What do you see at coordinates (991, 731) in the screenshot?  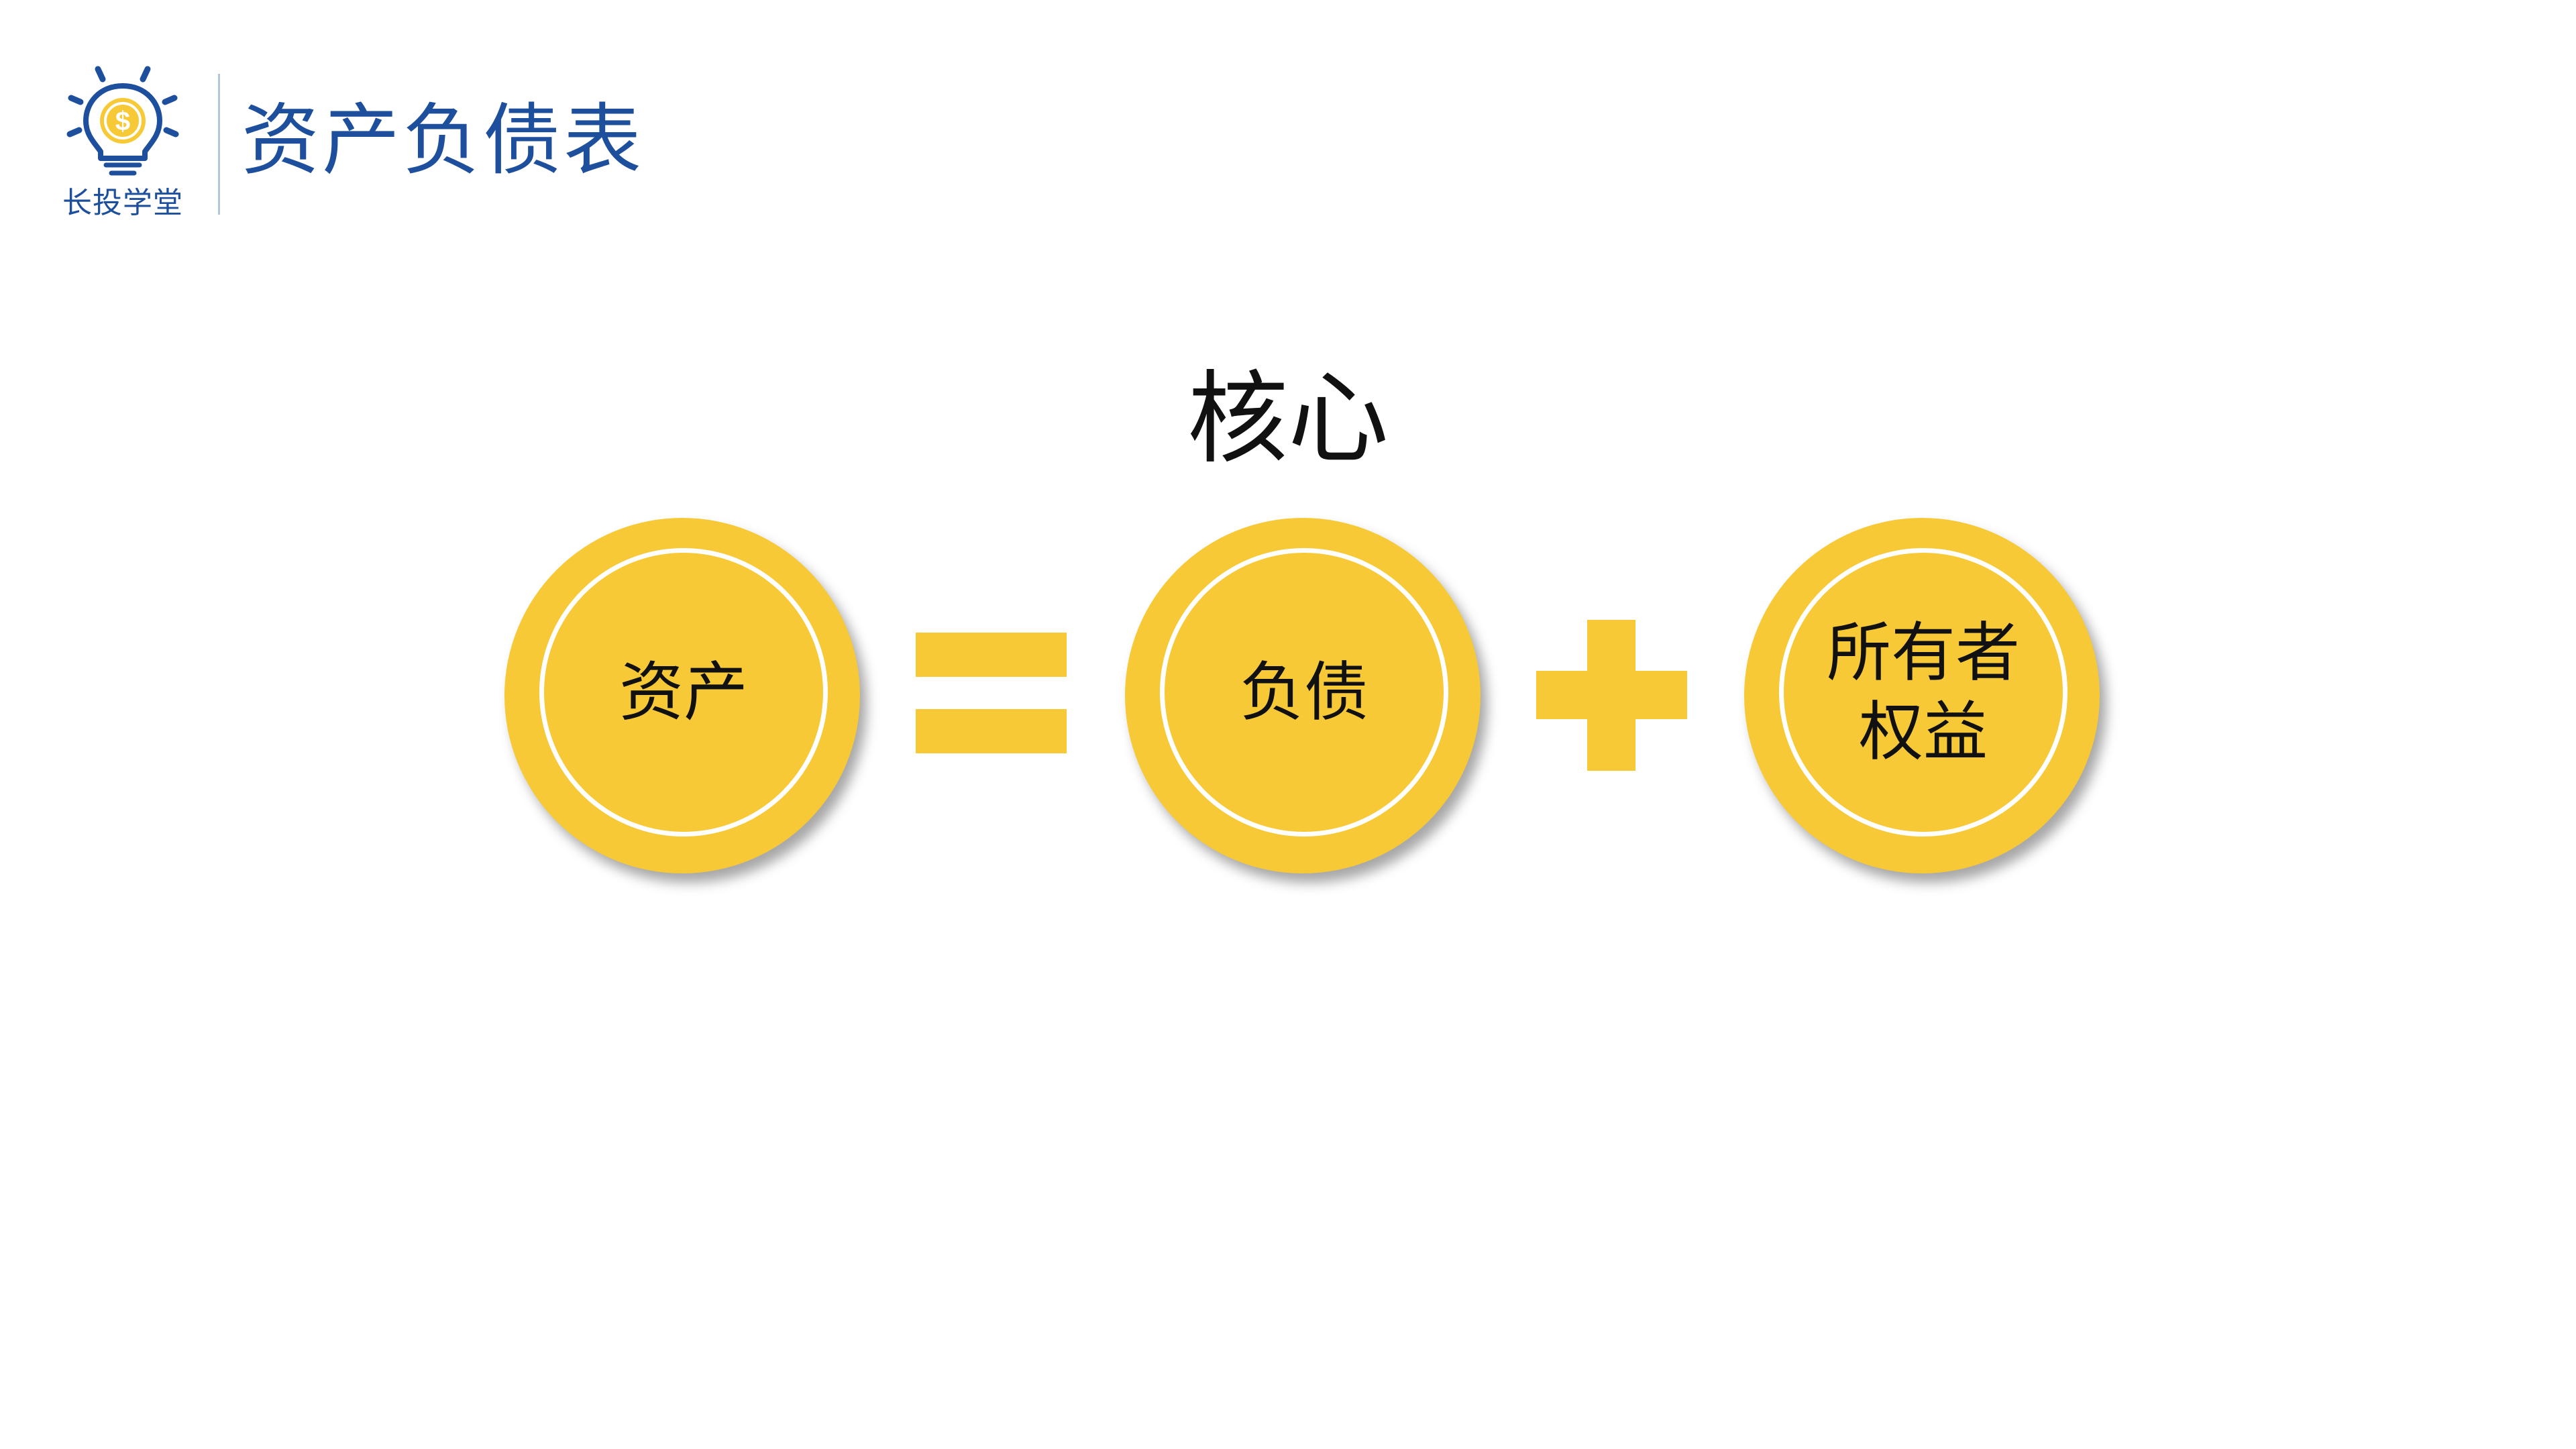 I see `equals-sign-bottom-bar` at bounding box center [991, 731].